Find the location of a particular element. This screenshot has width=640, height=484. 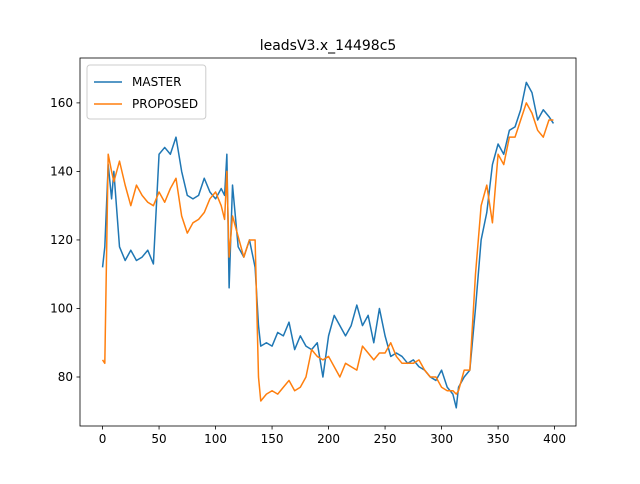

legend-label: PROPOSED is located at coordinates (165, 104).